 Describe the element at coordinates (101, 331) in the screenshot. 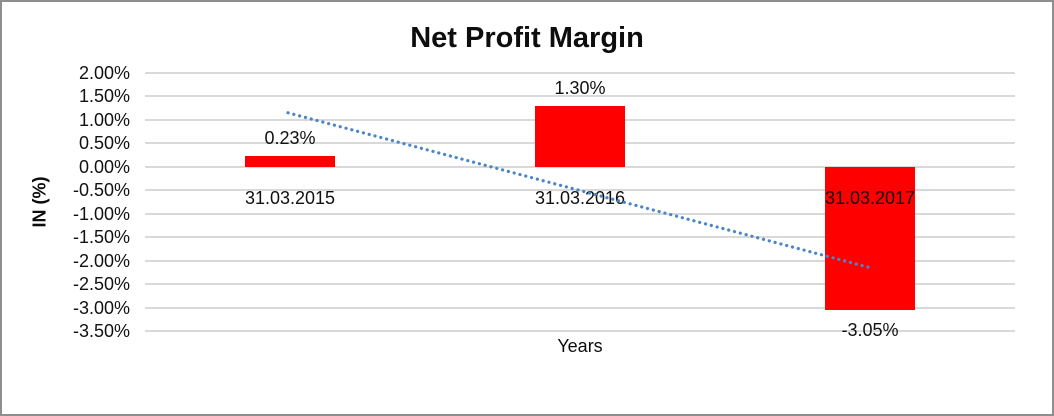

I see `y-tick-label: -3.50%` at that location.